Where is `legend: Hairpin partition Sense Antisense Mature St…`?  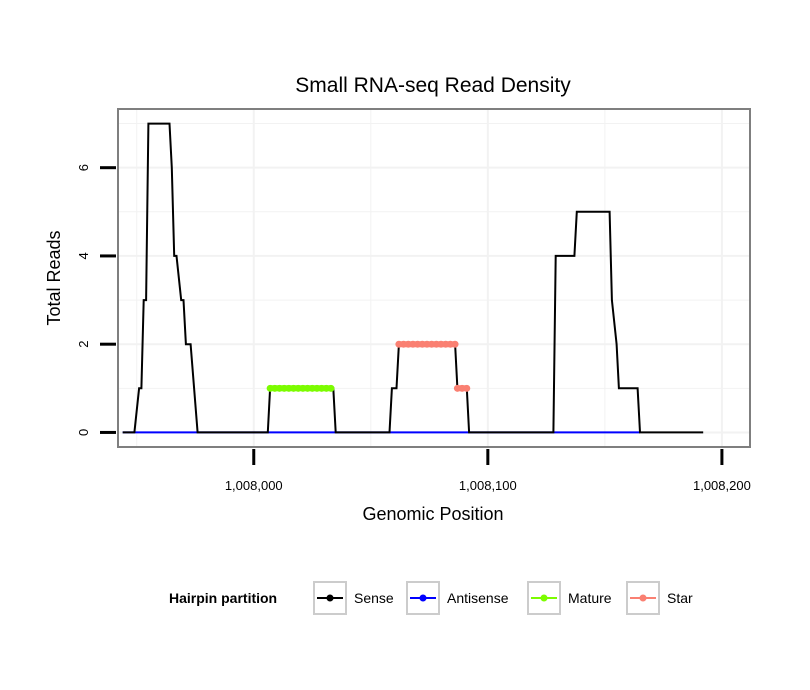 legend: Hairpin partition Sense Antisense Mature St… is located at coordinates (431, 598).